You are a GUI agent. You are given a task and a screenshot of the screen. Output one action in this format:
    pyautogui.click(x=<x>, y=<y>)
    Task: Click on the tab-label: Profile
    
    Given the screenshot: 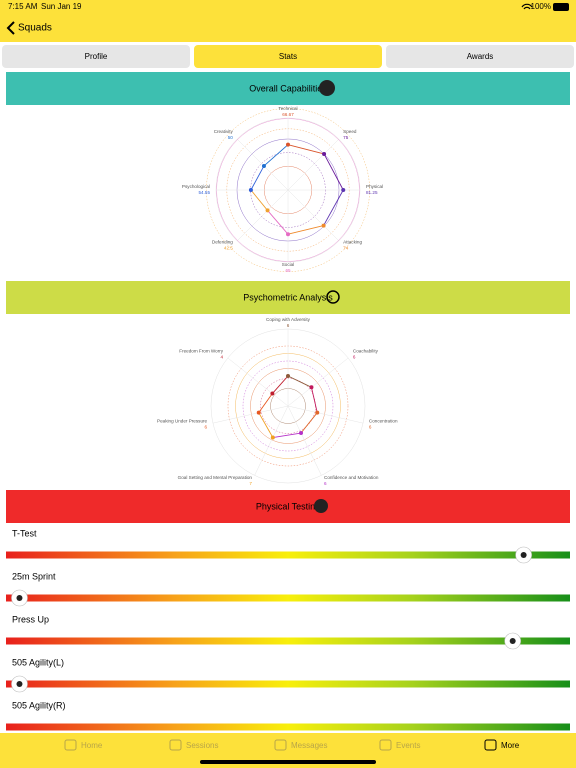 What is the action you would take?
    pyautogui.click(x=96, y=56)
    